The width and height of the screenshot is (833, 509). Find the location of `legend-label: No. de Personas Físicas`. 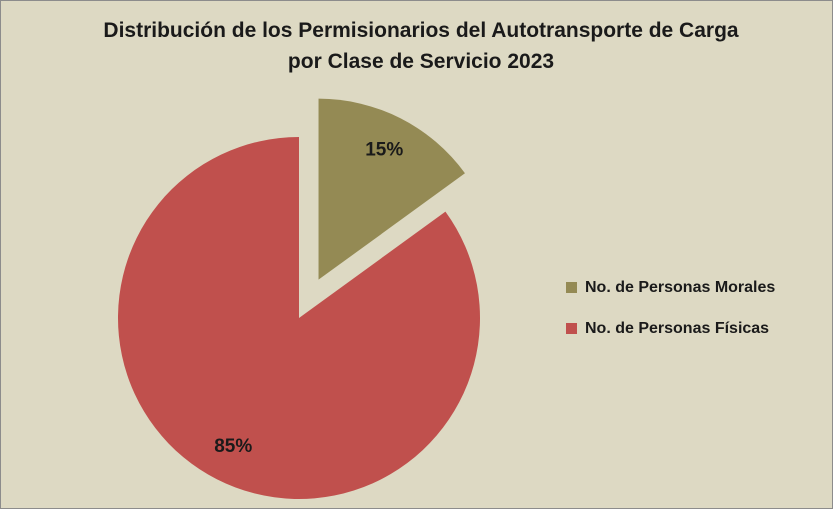

legend-label: No. de Personas Físicas is located at coordinates (677, 328).